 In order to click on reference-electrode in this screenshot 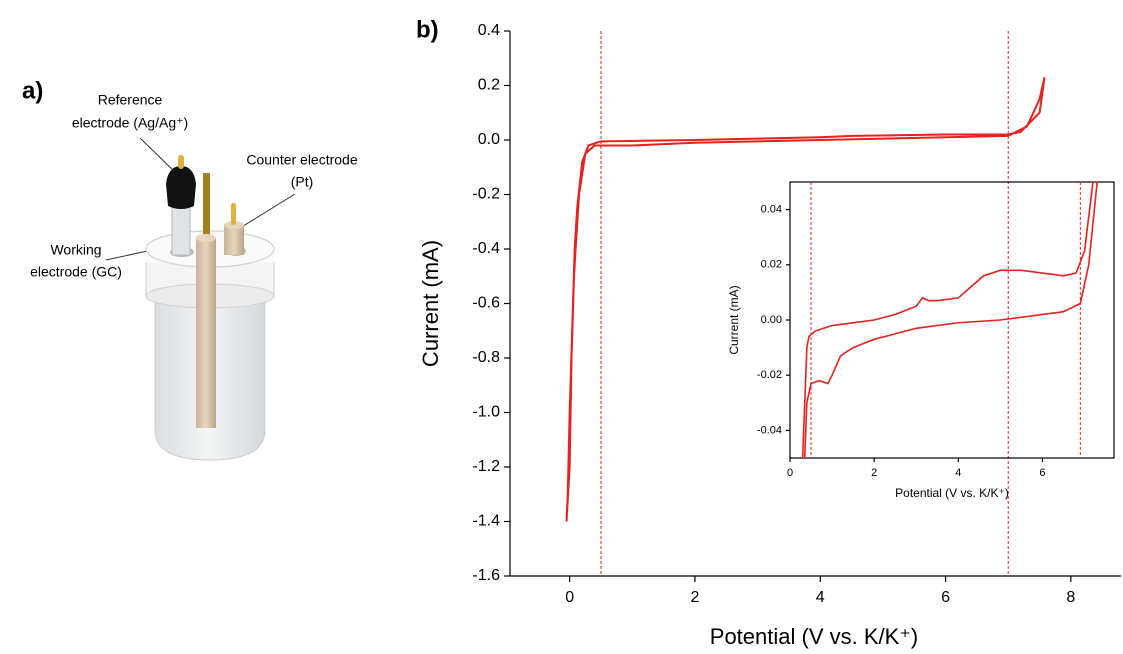, I will do `click(181, 230)`.